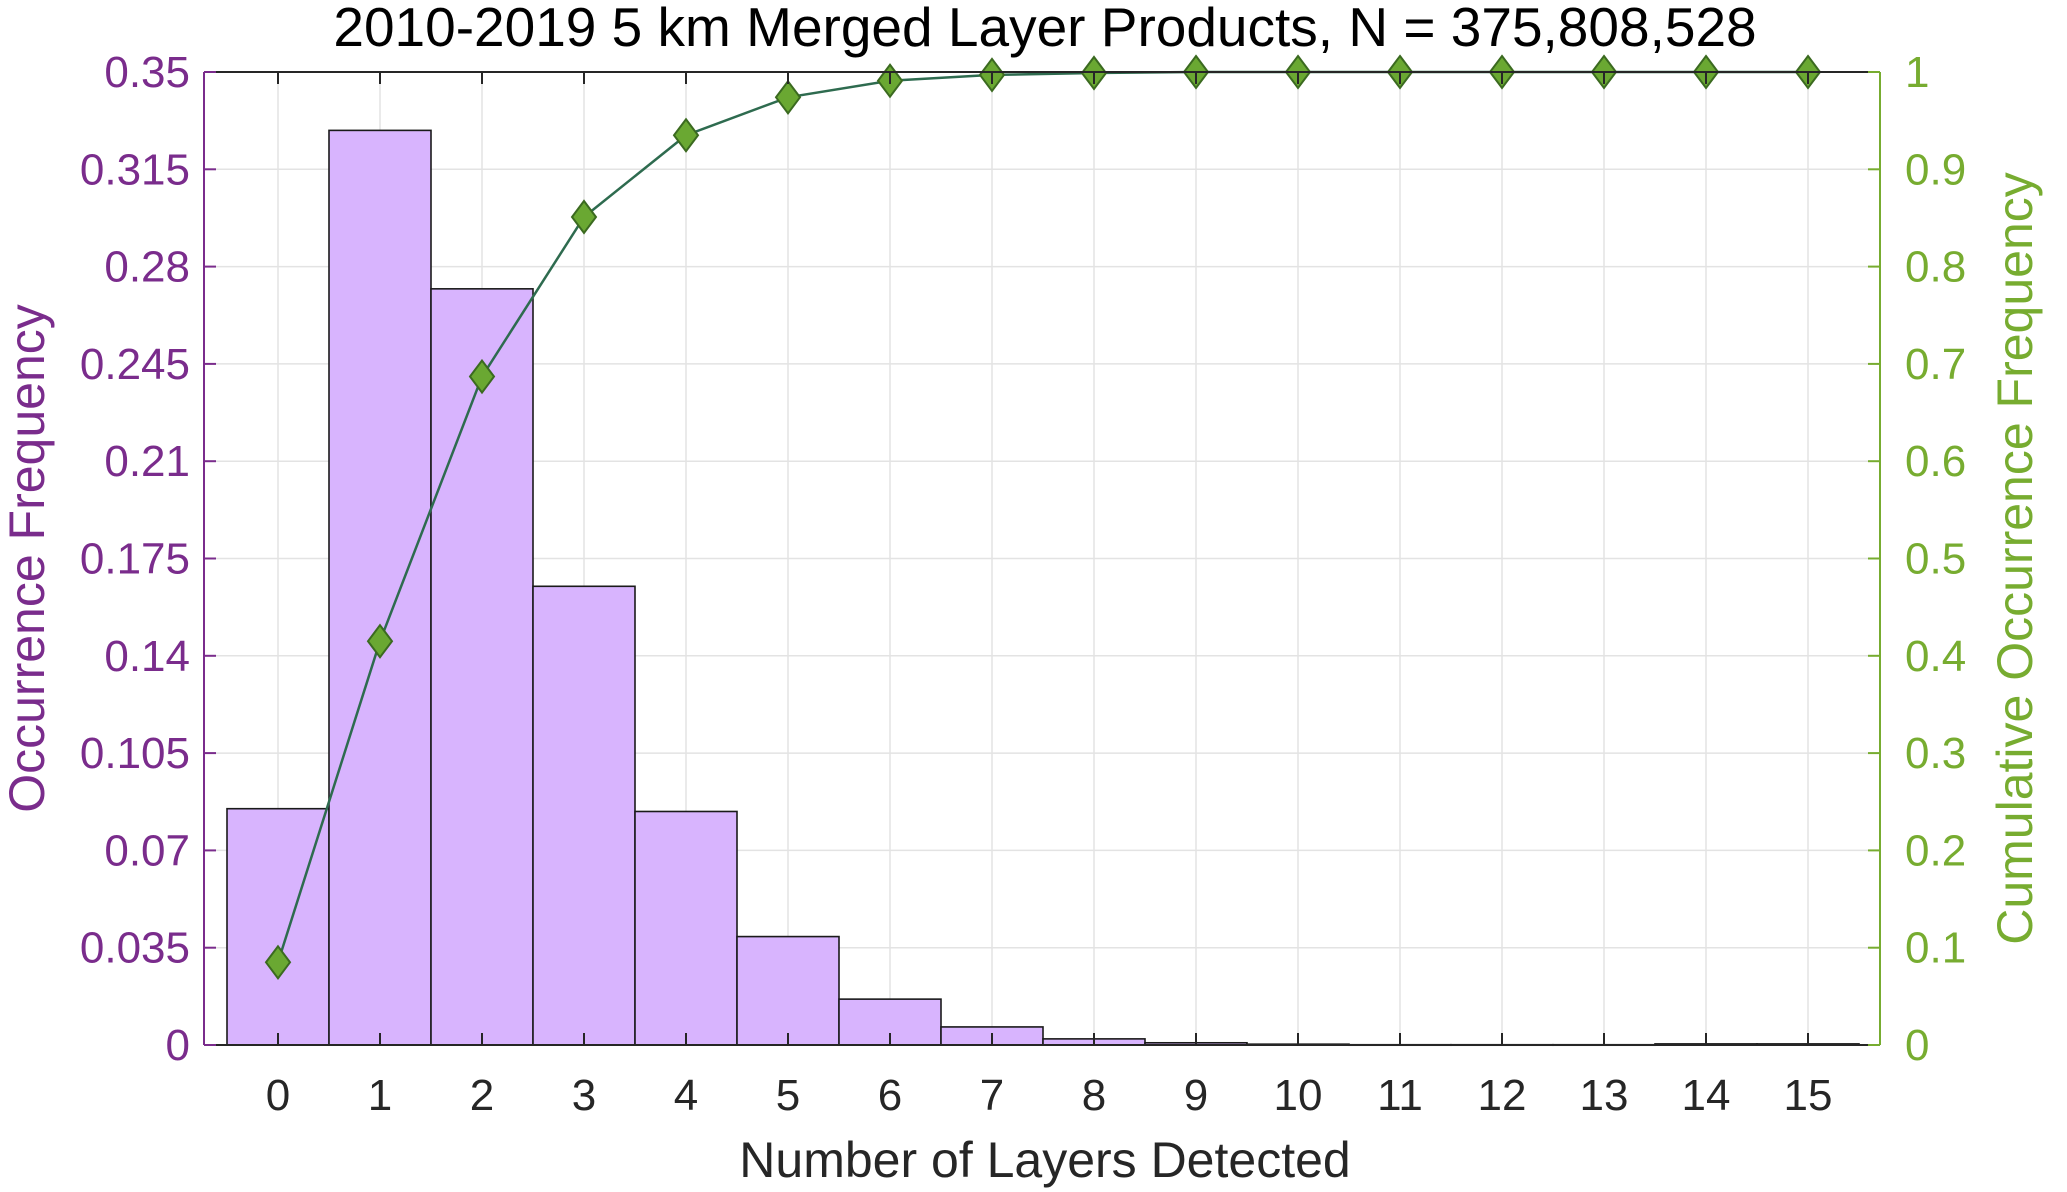 The height and width of the screenshot is (1192, 2067). What do you see at coordinates (1935, 461) in the screenshot?
I see `right-y-tick-label: 0.6` at bounding box center [1935, 461].